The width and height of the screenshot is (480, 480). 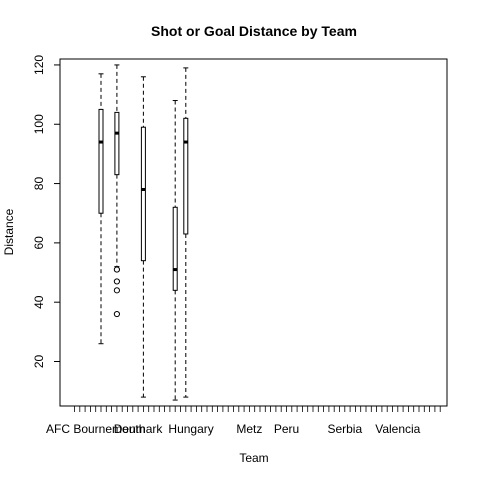 What do you see at coordinates (397, 429) in the screenshot?
I see `x-tick-label: Valencia` at bounding box center [397, 429].